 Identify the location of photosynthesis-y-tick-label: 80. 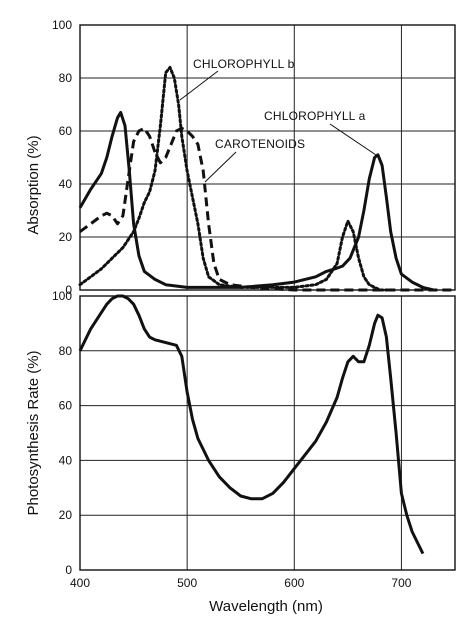
(66, 351).